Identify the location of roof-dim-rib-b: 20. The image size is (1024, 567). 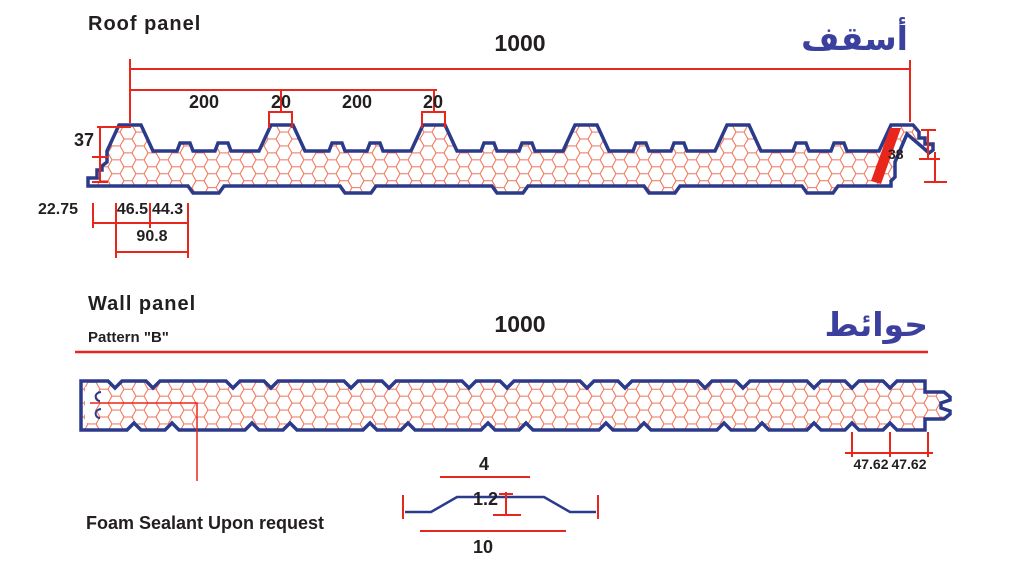
(433, 102).